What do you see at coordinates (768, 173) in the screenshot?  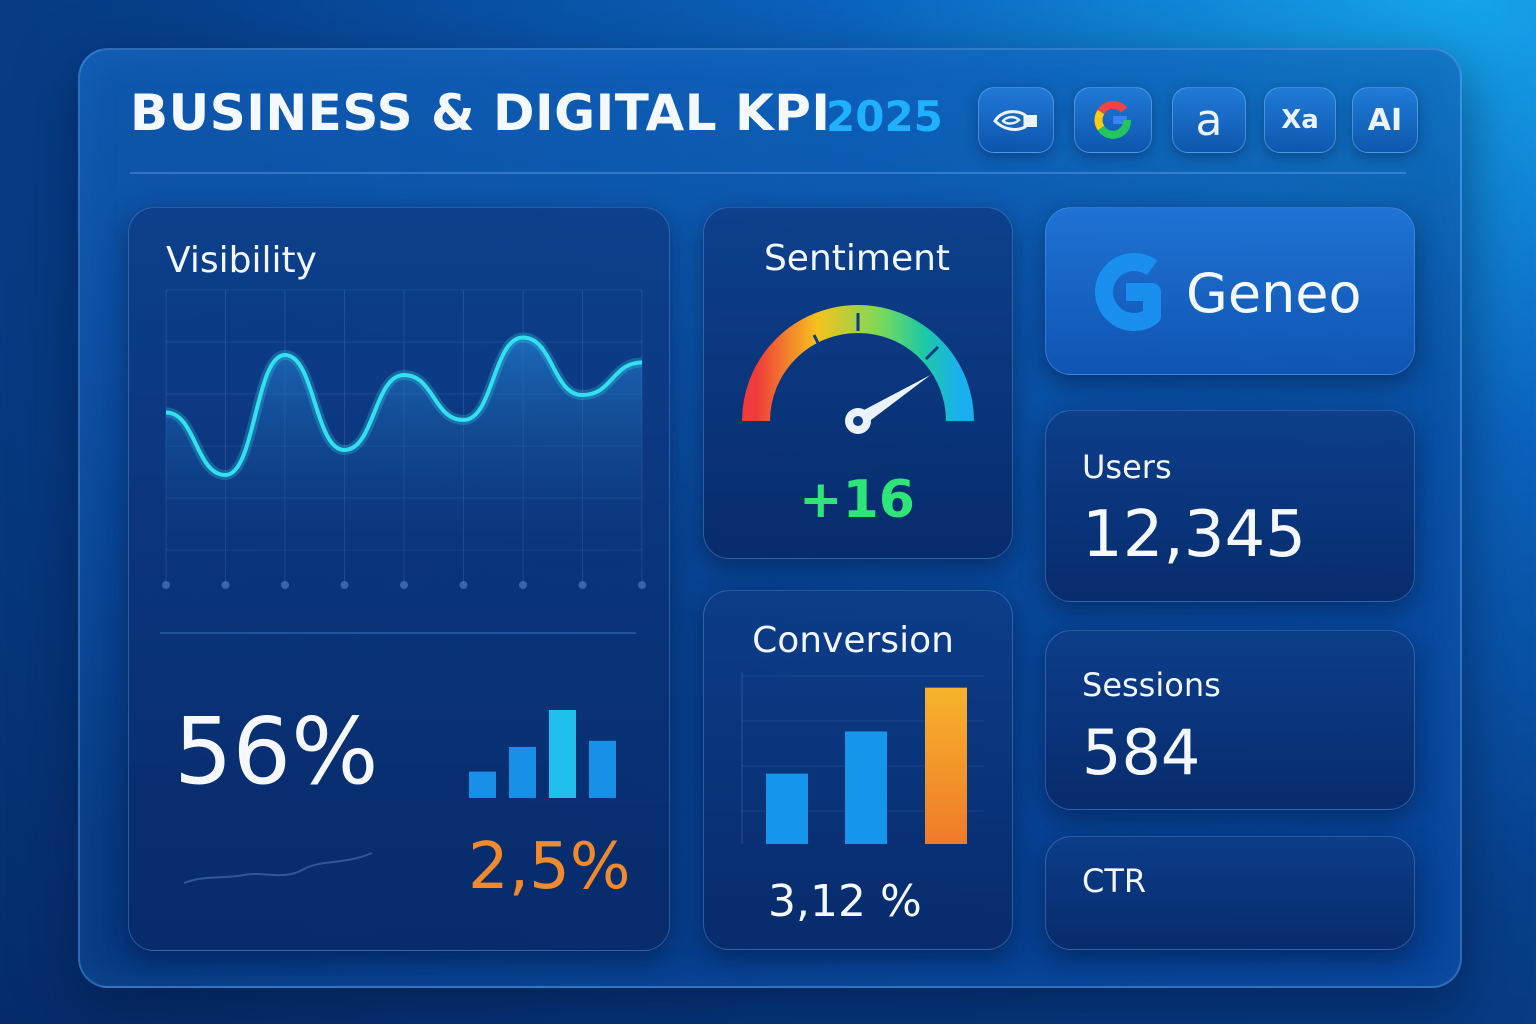 I see `header-divider` at bounding box center [768, 173].